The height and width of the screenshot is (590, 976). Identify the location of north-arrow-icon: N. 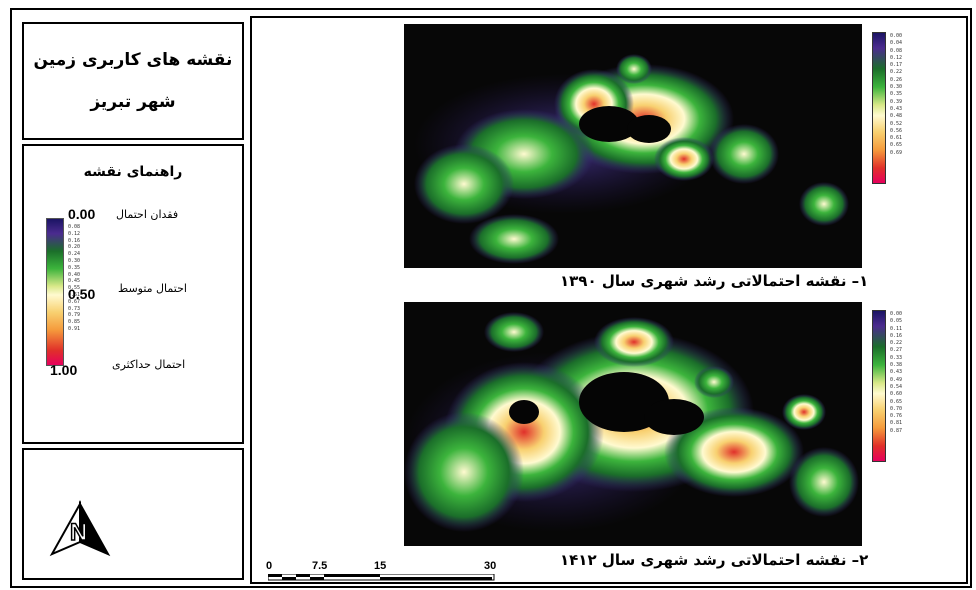
(80, 528).